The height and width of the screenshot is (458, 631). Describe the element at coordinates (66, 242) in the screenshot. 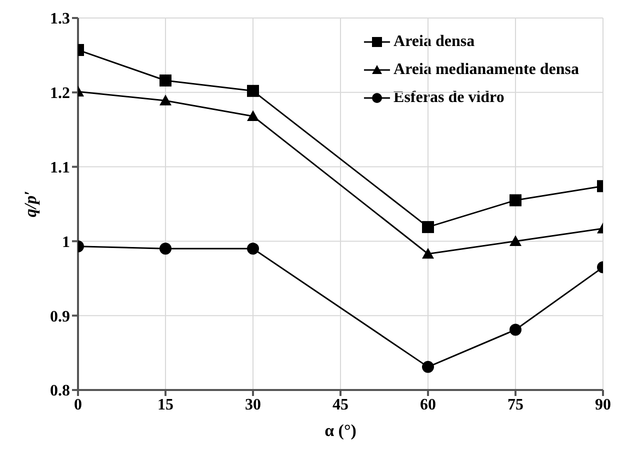

I see `y-tick-label: 1` at that location.